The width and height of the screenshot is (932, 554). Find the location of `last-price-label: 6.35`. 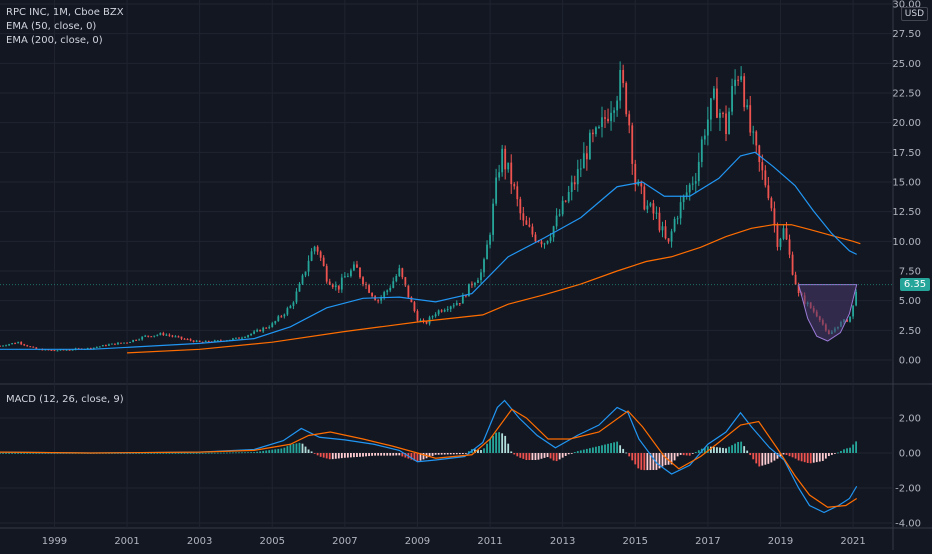

last-price-label: 6.35 is located at coordinates (915, 284).